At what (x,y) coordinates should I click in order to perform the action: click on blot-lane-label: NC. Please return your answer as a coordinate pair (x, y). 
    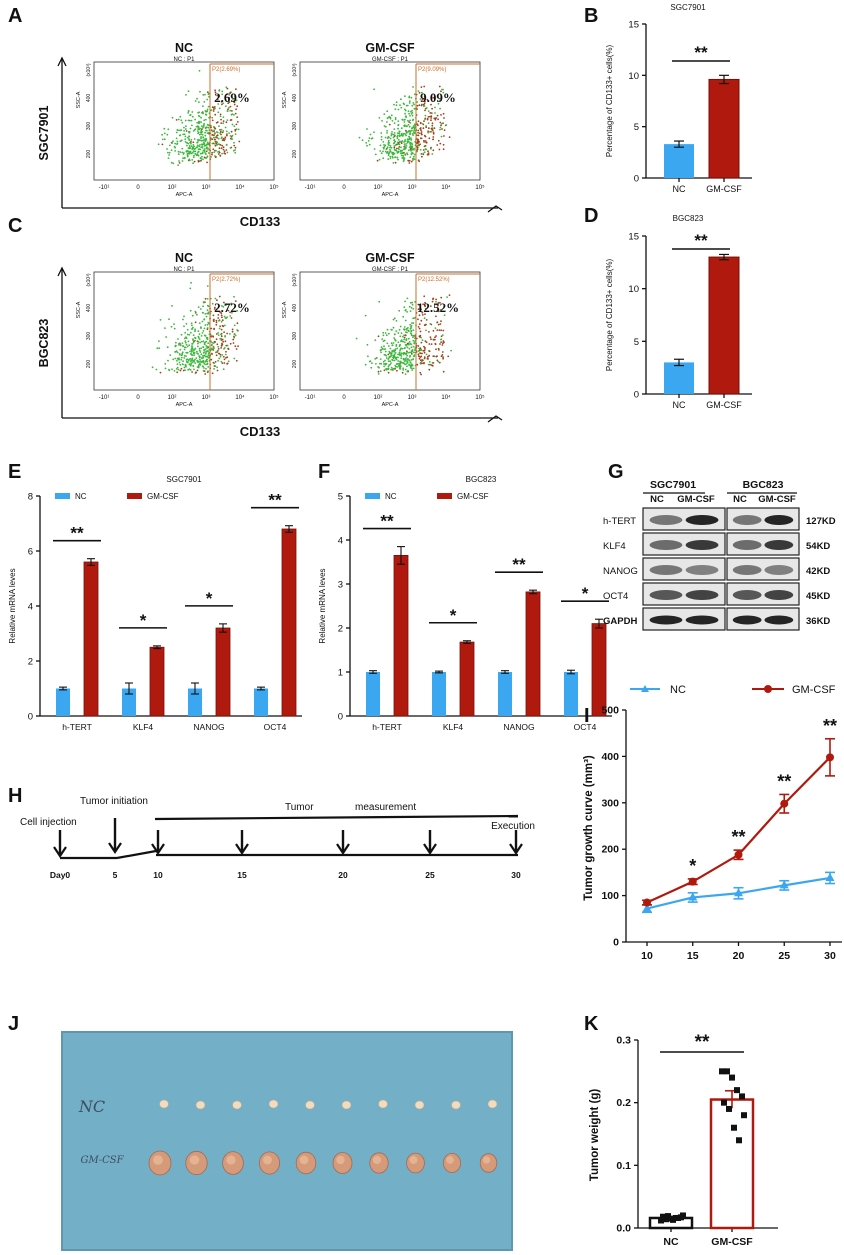
    Looking at the image, I should click on (657, 499).